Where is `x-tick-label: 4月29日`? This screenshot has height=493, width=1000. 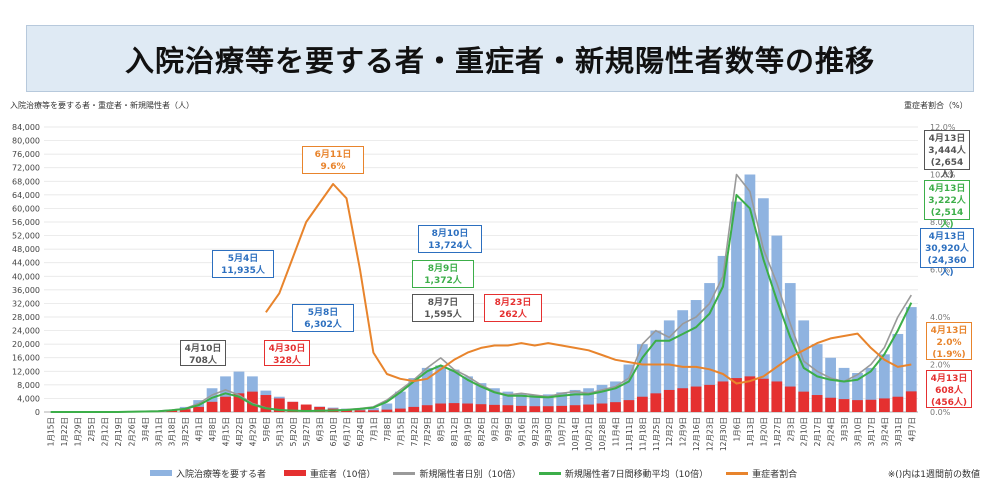 x-tick-label: 4月29日 is located at coordinates (252, 431).